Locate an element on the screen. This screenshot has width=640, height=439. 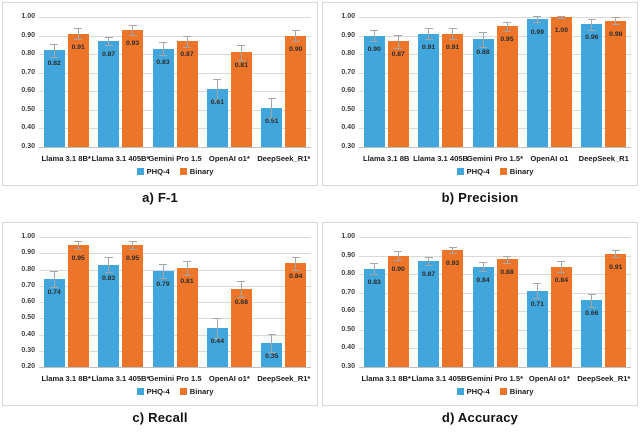
bar-value-label: 0.99 is located at coordinates (537, 32).